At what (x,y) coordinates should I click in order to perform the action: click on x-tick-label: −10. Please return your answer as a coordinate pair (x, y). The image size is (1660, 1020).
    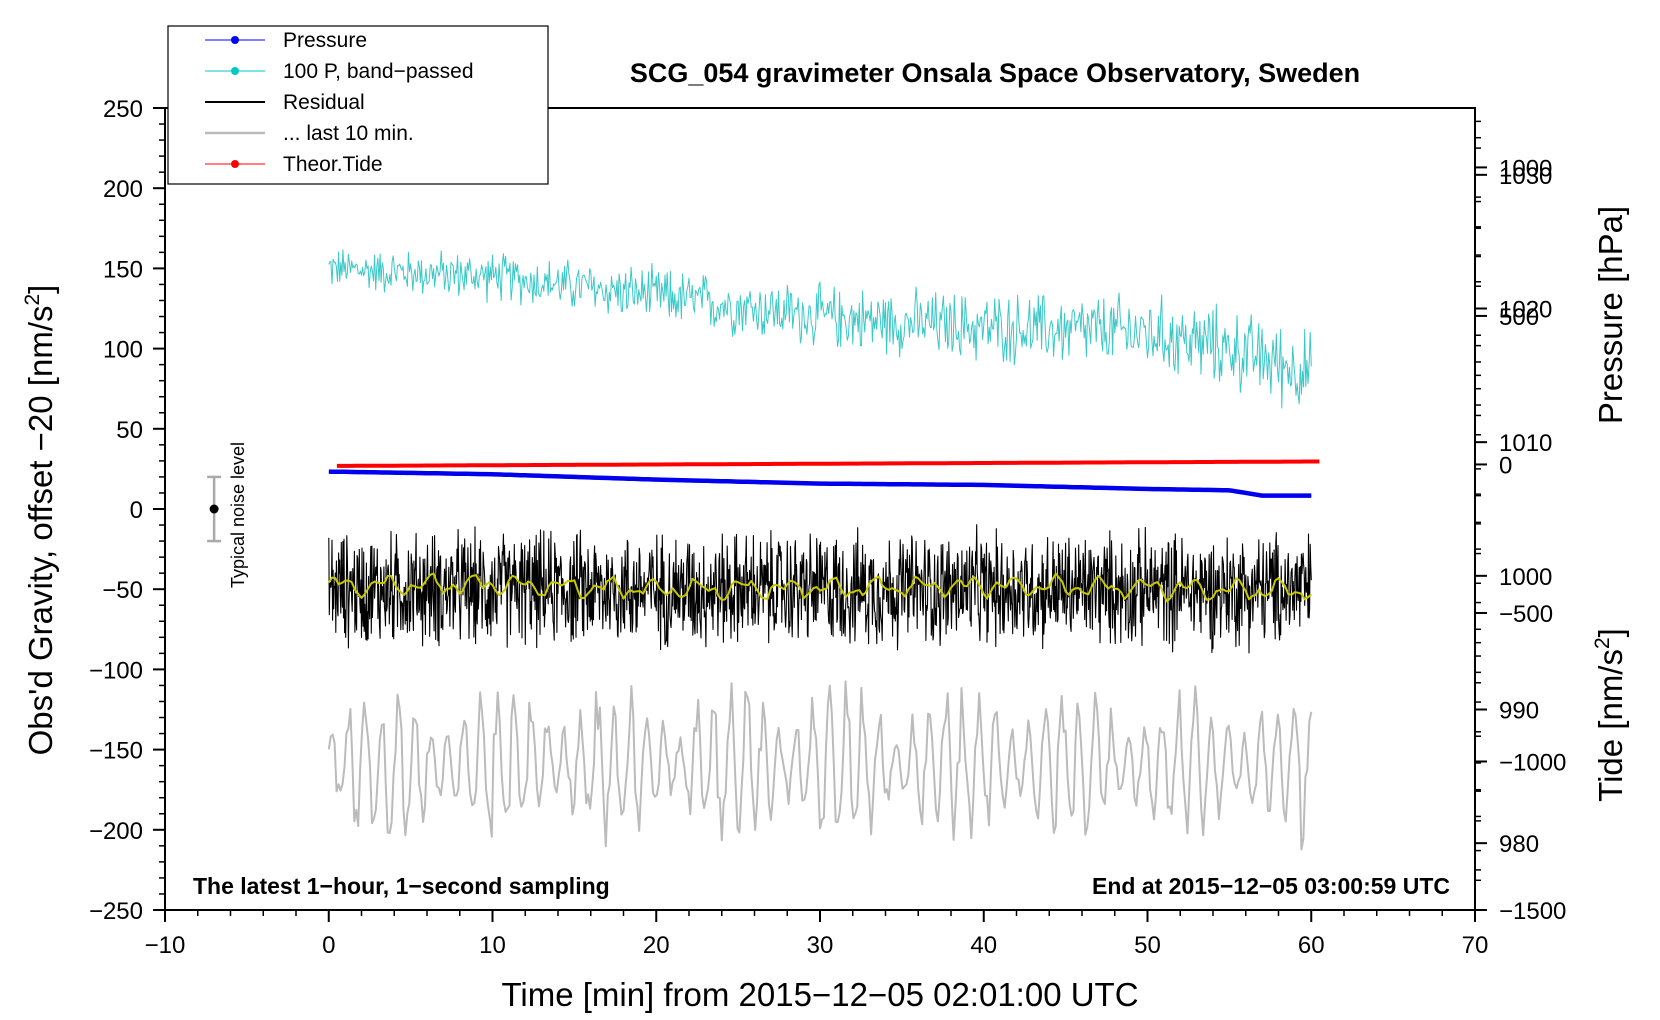
    Looking at the image, I should click on (165, 945).